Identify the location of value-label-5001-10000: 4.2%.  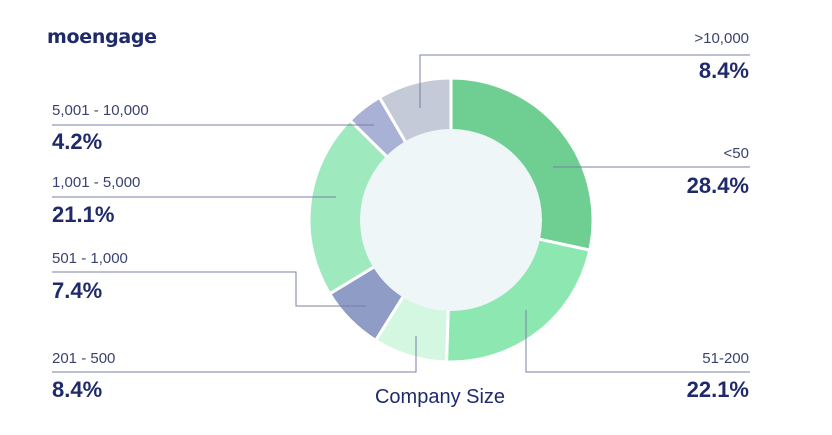
(77, 141).